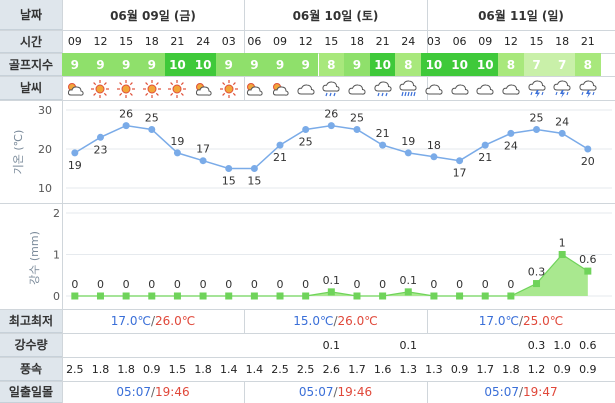 Image resolution: width=615 pixels, height=403 pixels. I want to click on rain-icon, so click(332, 88).